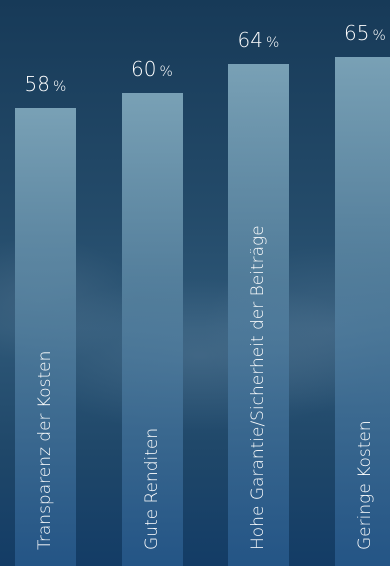  I want to click on category-label-hohe-garantie-sicherheit: Hohe Garantie/Sicherheit der Beiträge, so click(258, 387).